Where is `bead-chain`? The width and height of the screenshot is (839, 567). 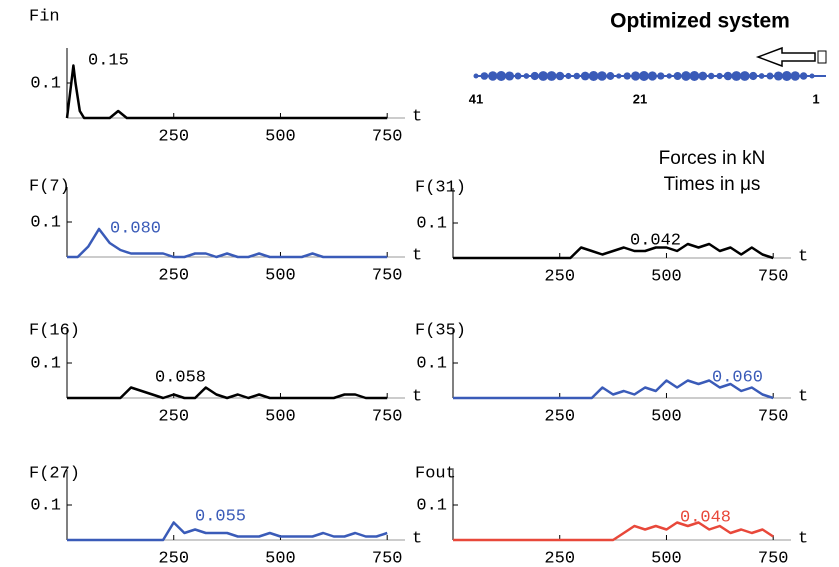
bead-chain is located at coordinates (649, 76).